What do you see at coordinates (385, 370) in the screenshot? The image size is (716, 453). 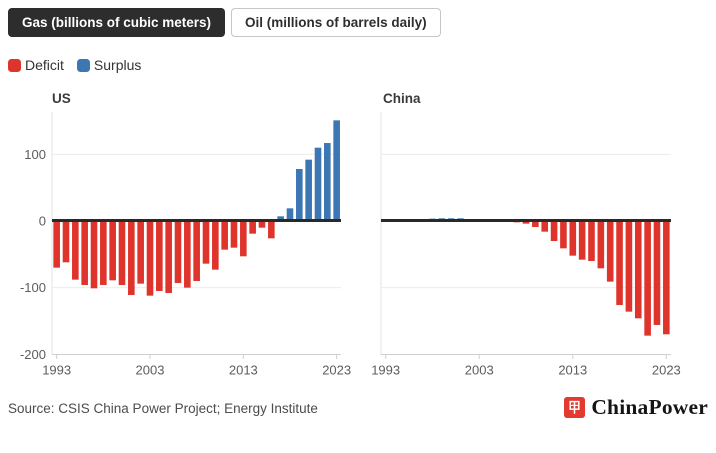 I see `x-tick-label-china-1993: 1993` at bounding box center [385, 370].